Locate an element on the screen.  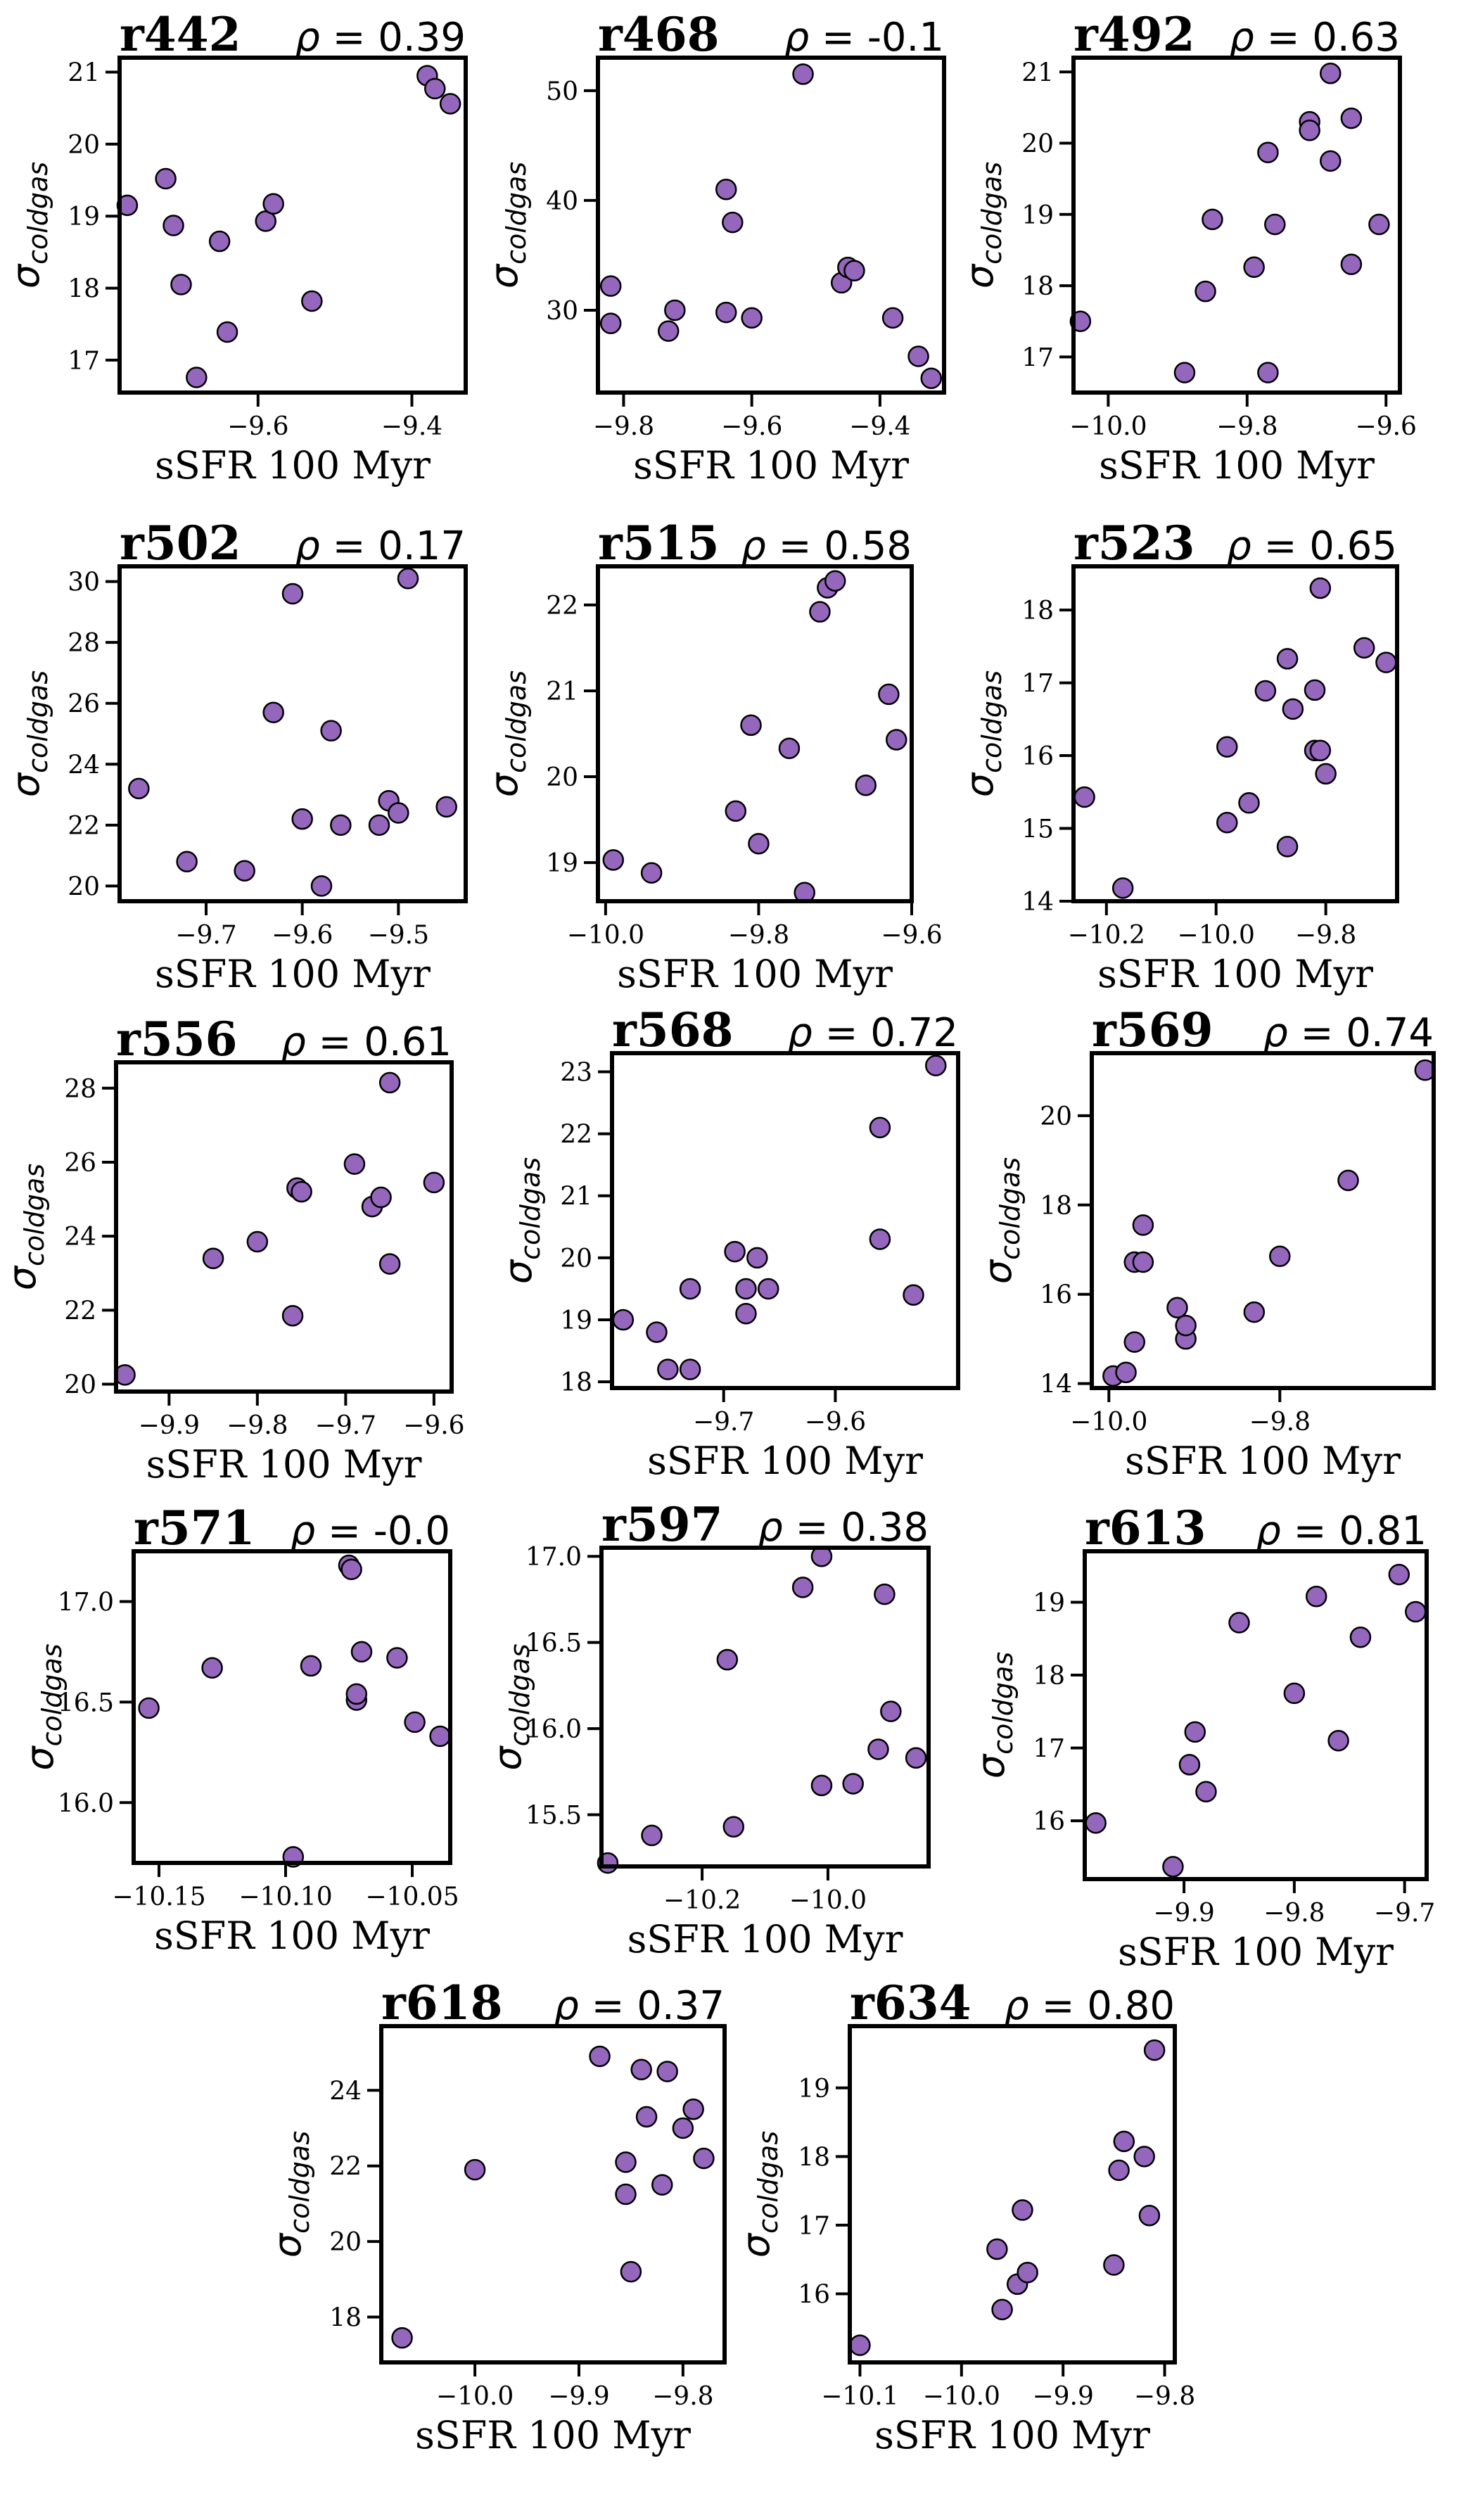
y-tick-label: 24 is located at coordinates (345, 2092).